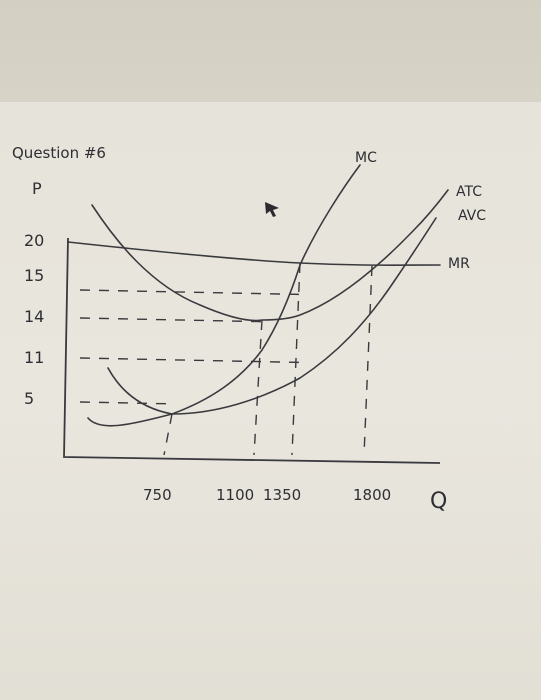 This screenshot has height=700, width=541. I want to click on curve-label-atc: ATC, so click(469, 192).